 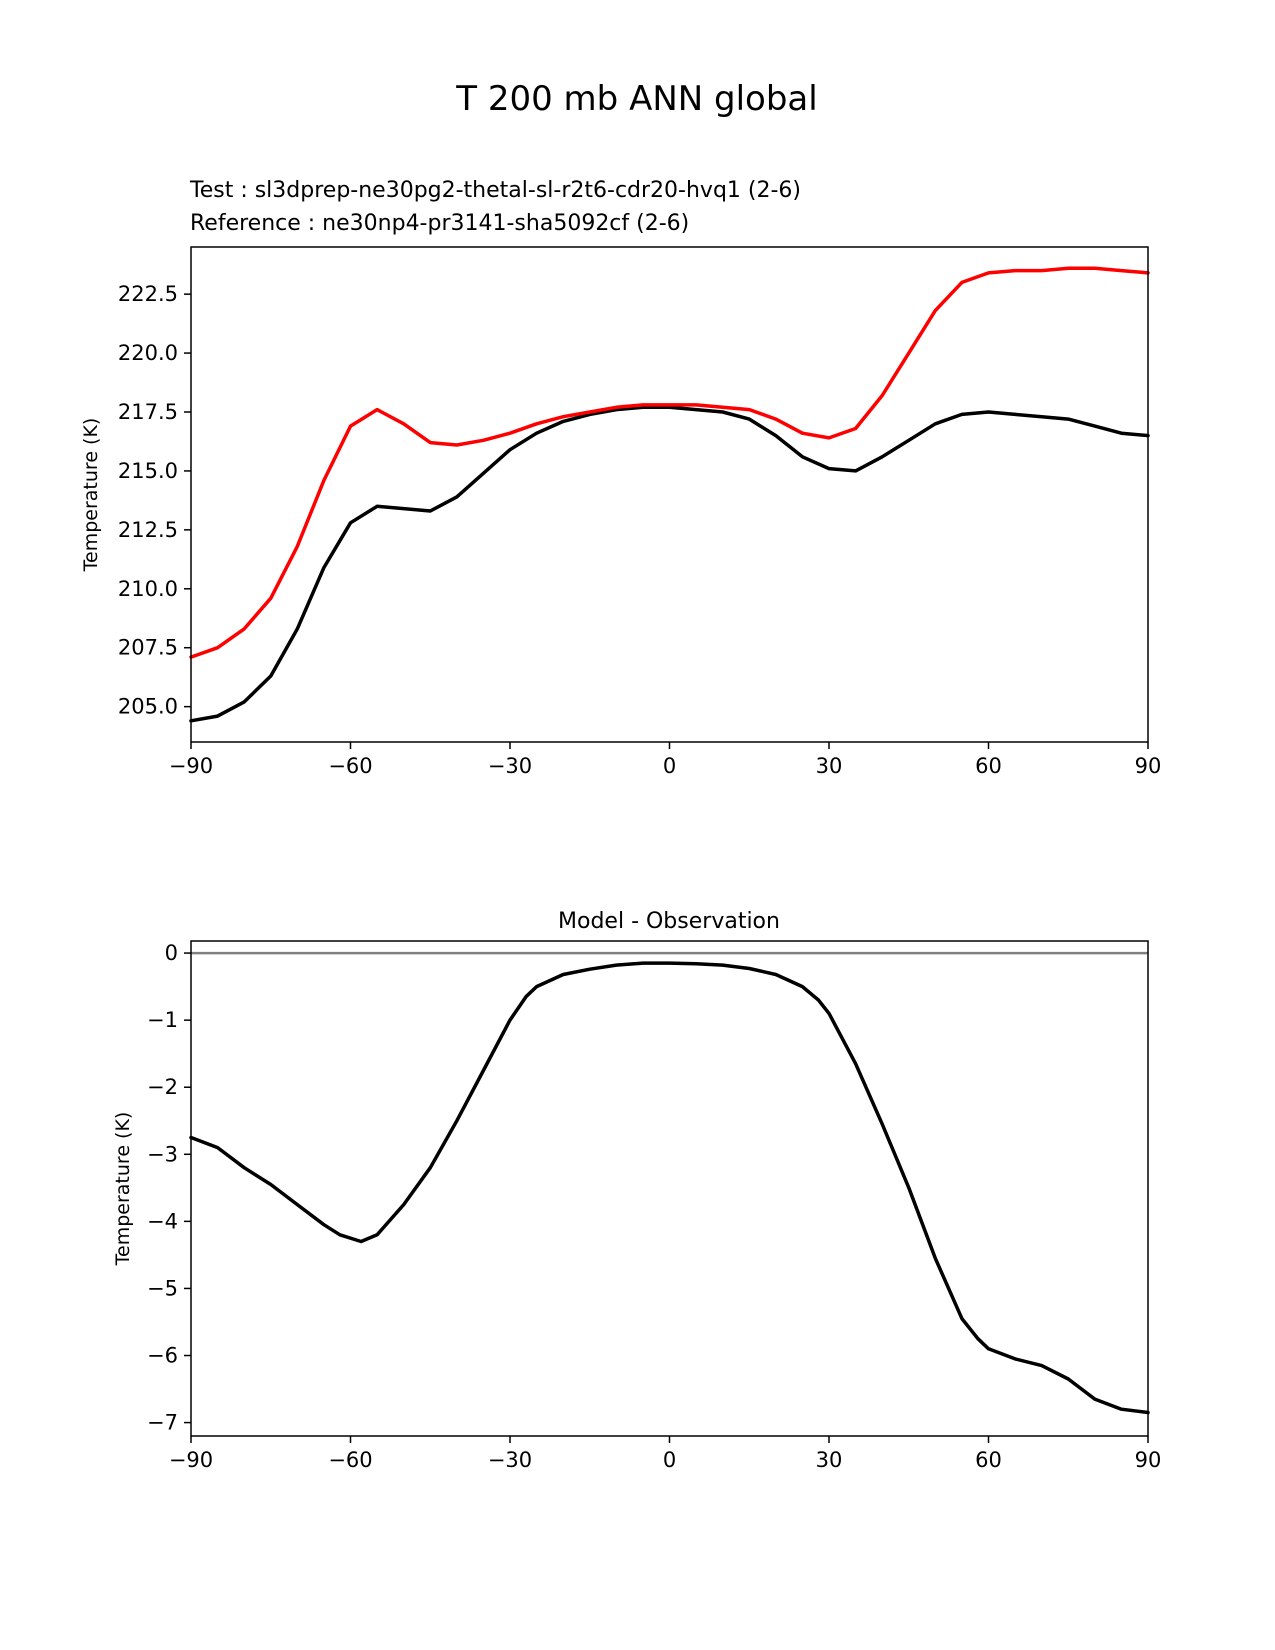 I want to click on bottom-y-ticks: 0 −1 −2 −3 −4 −5 −6 −7, so click(x=169, y=1188).